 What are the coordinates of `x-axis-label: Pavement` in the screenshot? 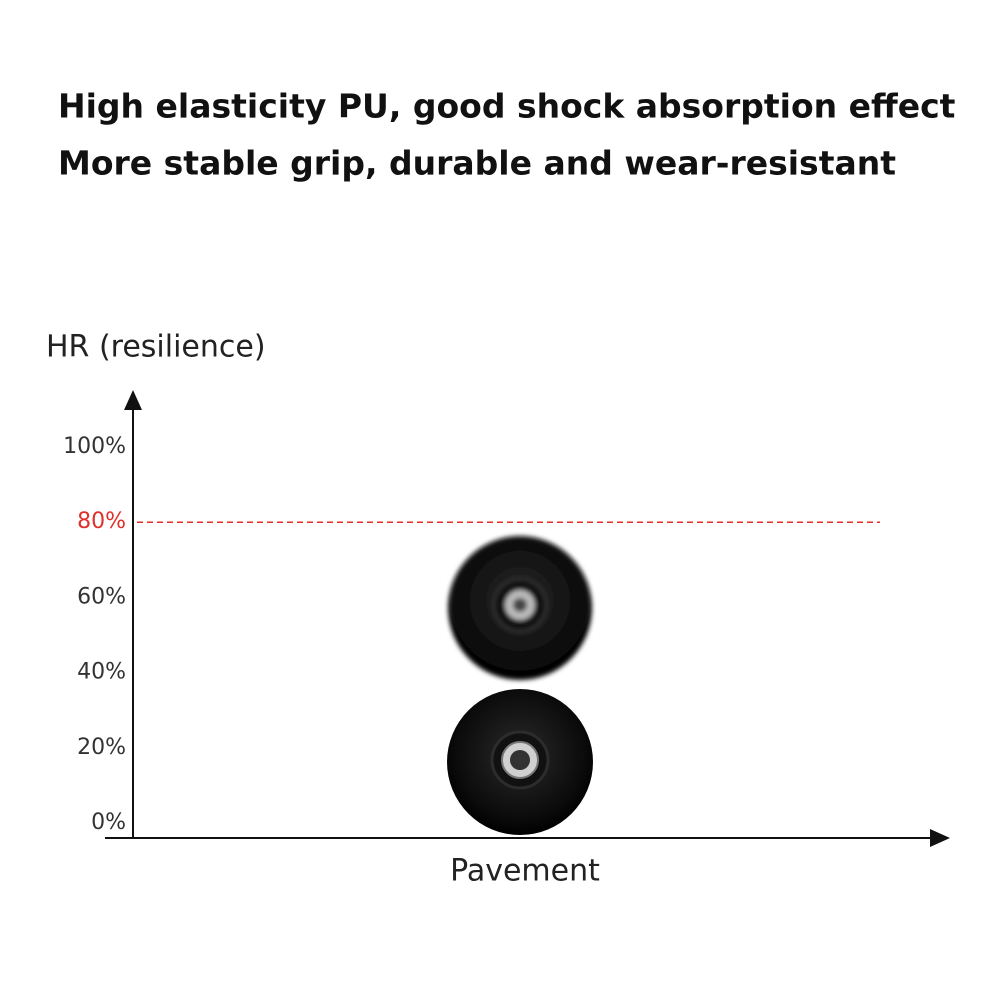 It's located at (525, 871).